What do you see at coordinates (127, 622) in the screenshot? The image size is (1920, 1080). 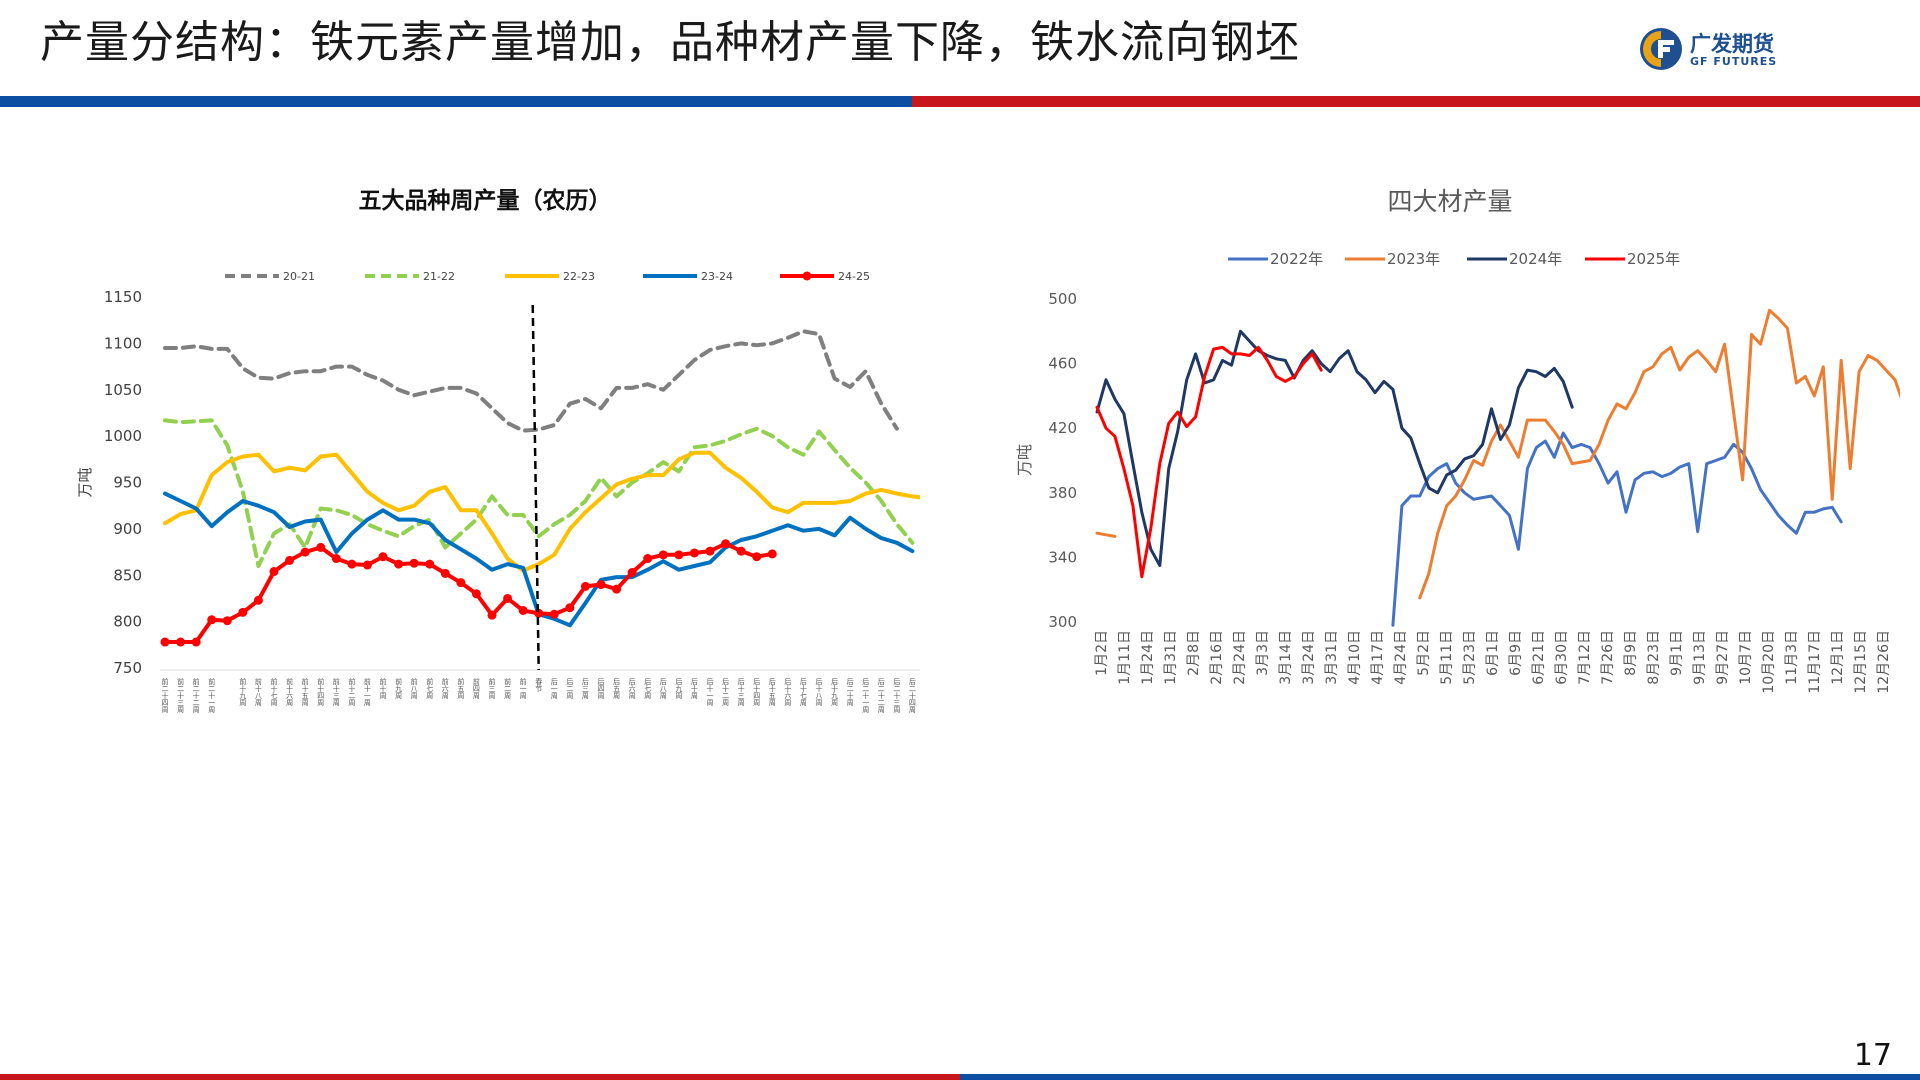 I see `y-tick-label: 800` at bounding box center [127, 622].